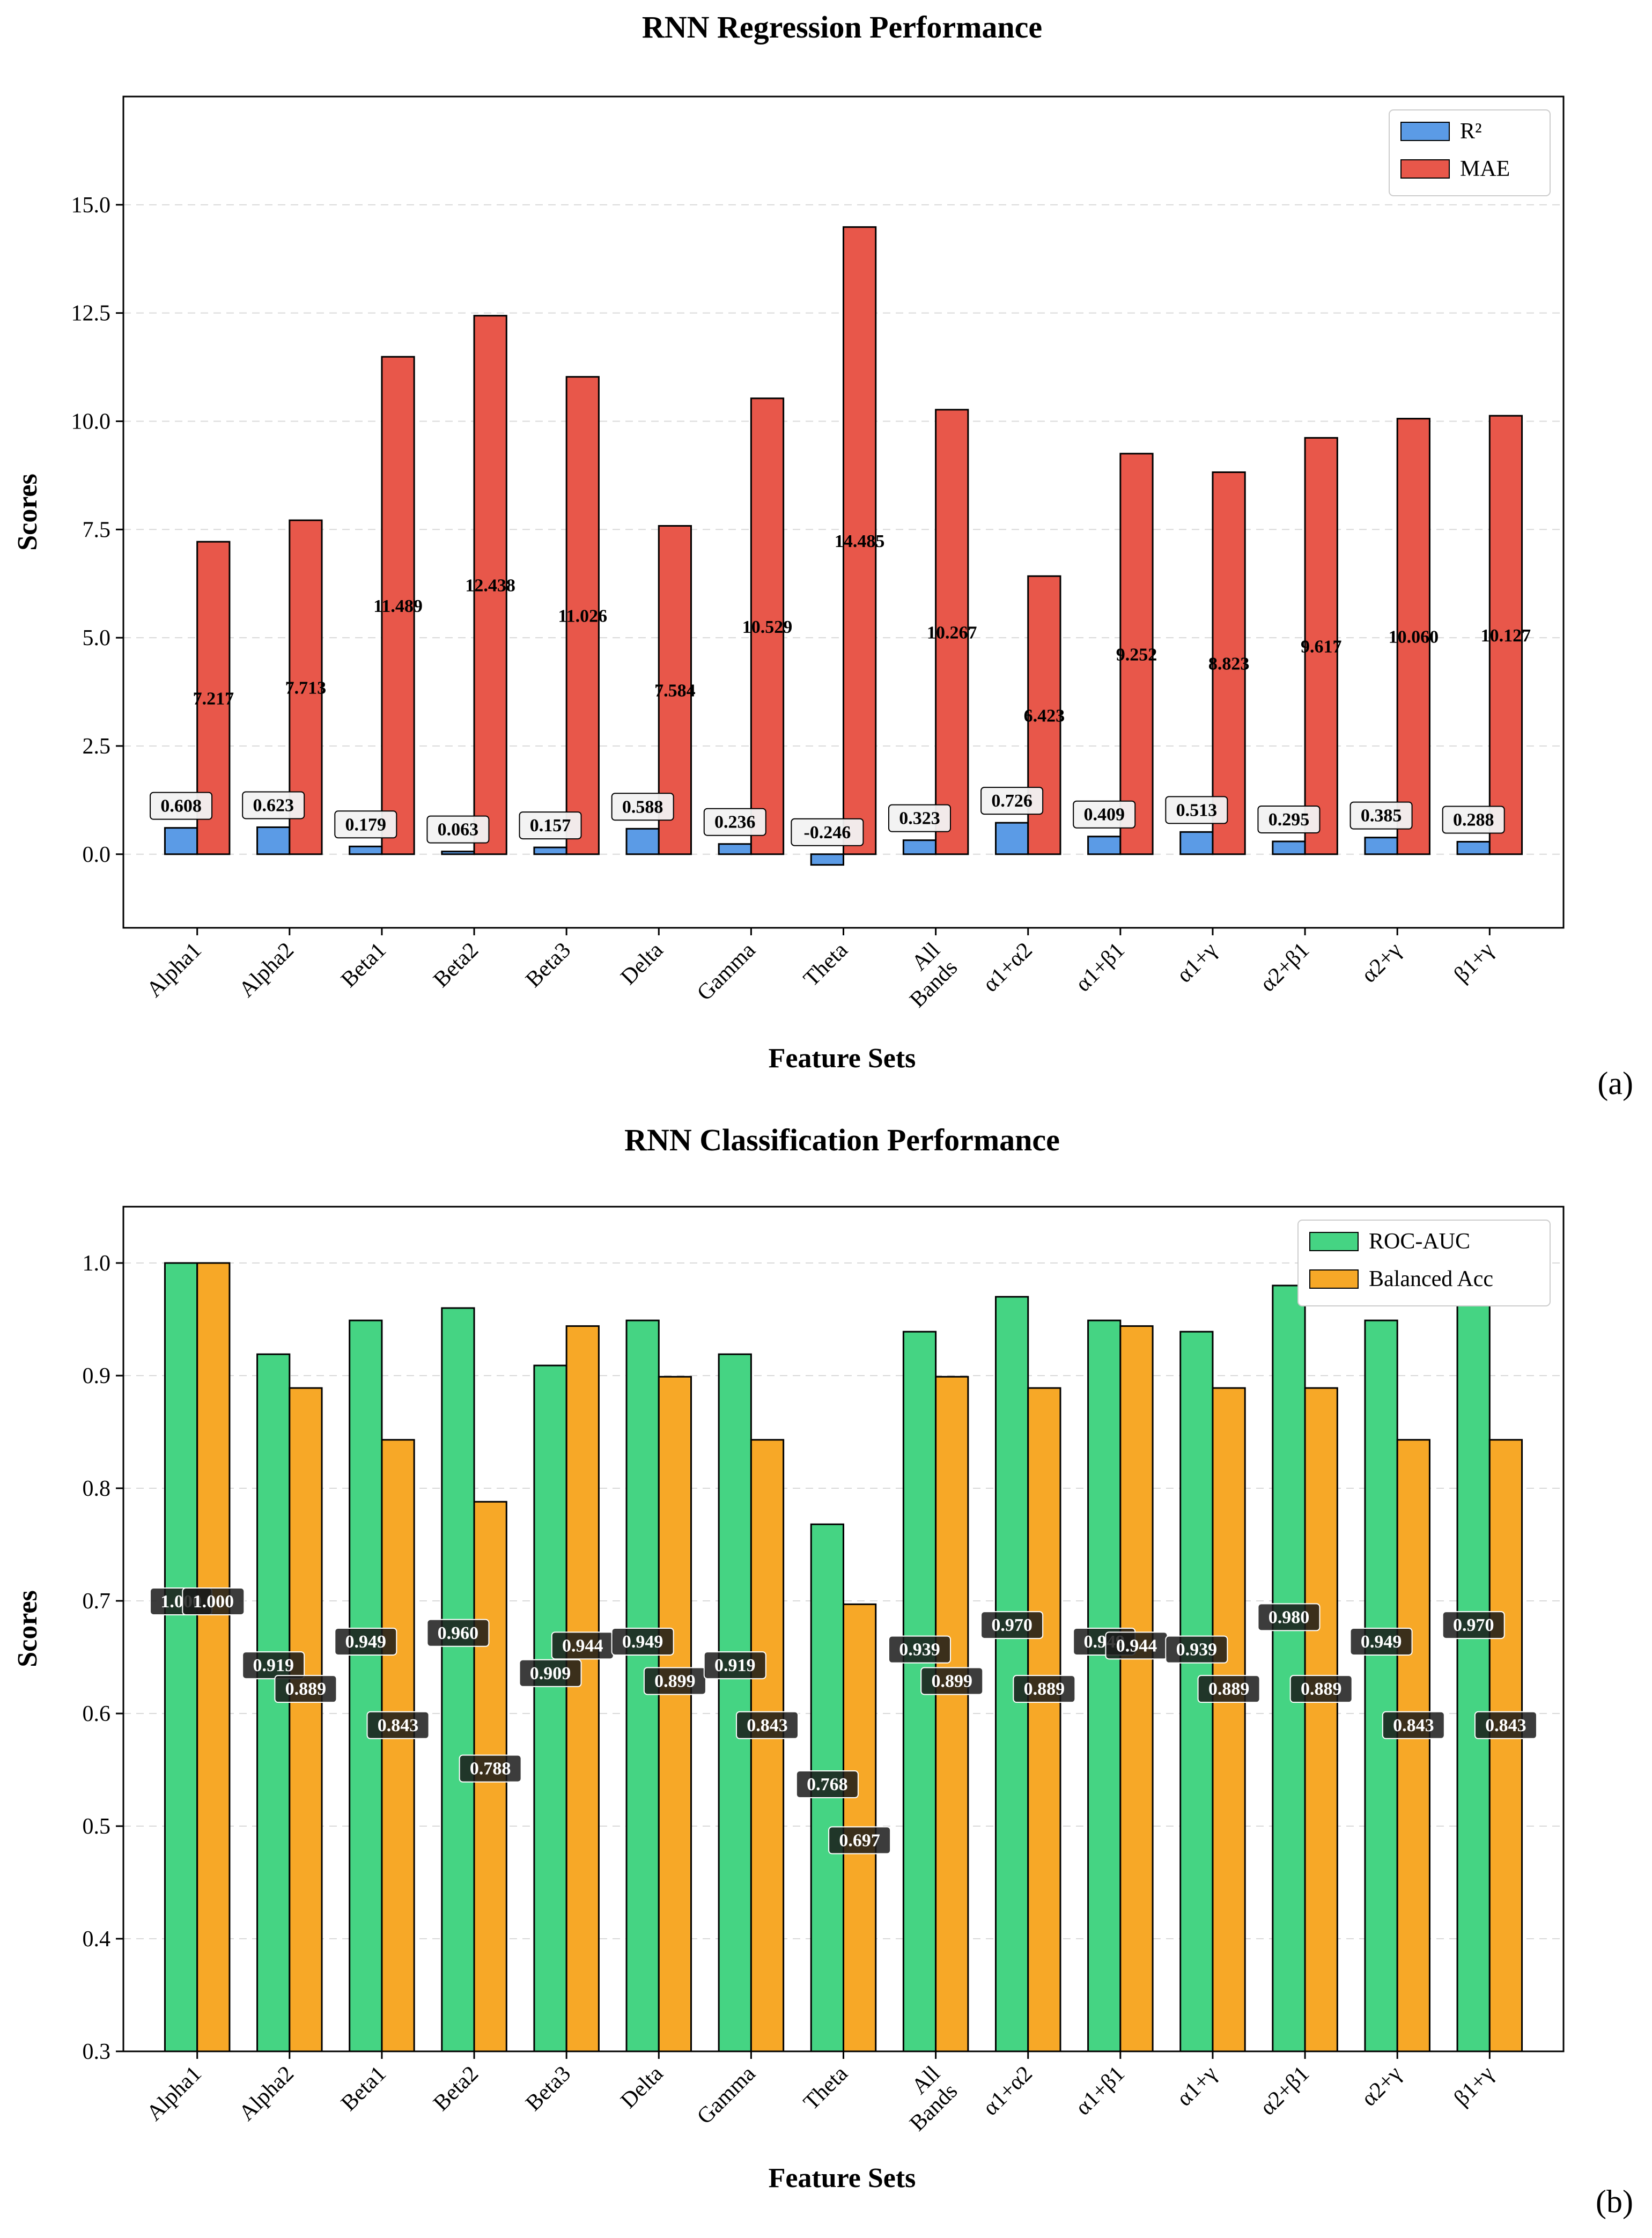 The width and height of the screenshot is (1652, 2238). I want to click on y-axis-title: Scores, so click(27, 512).